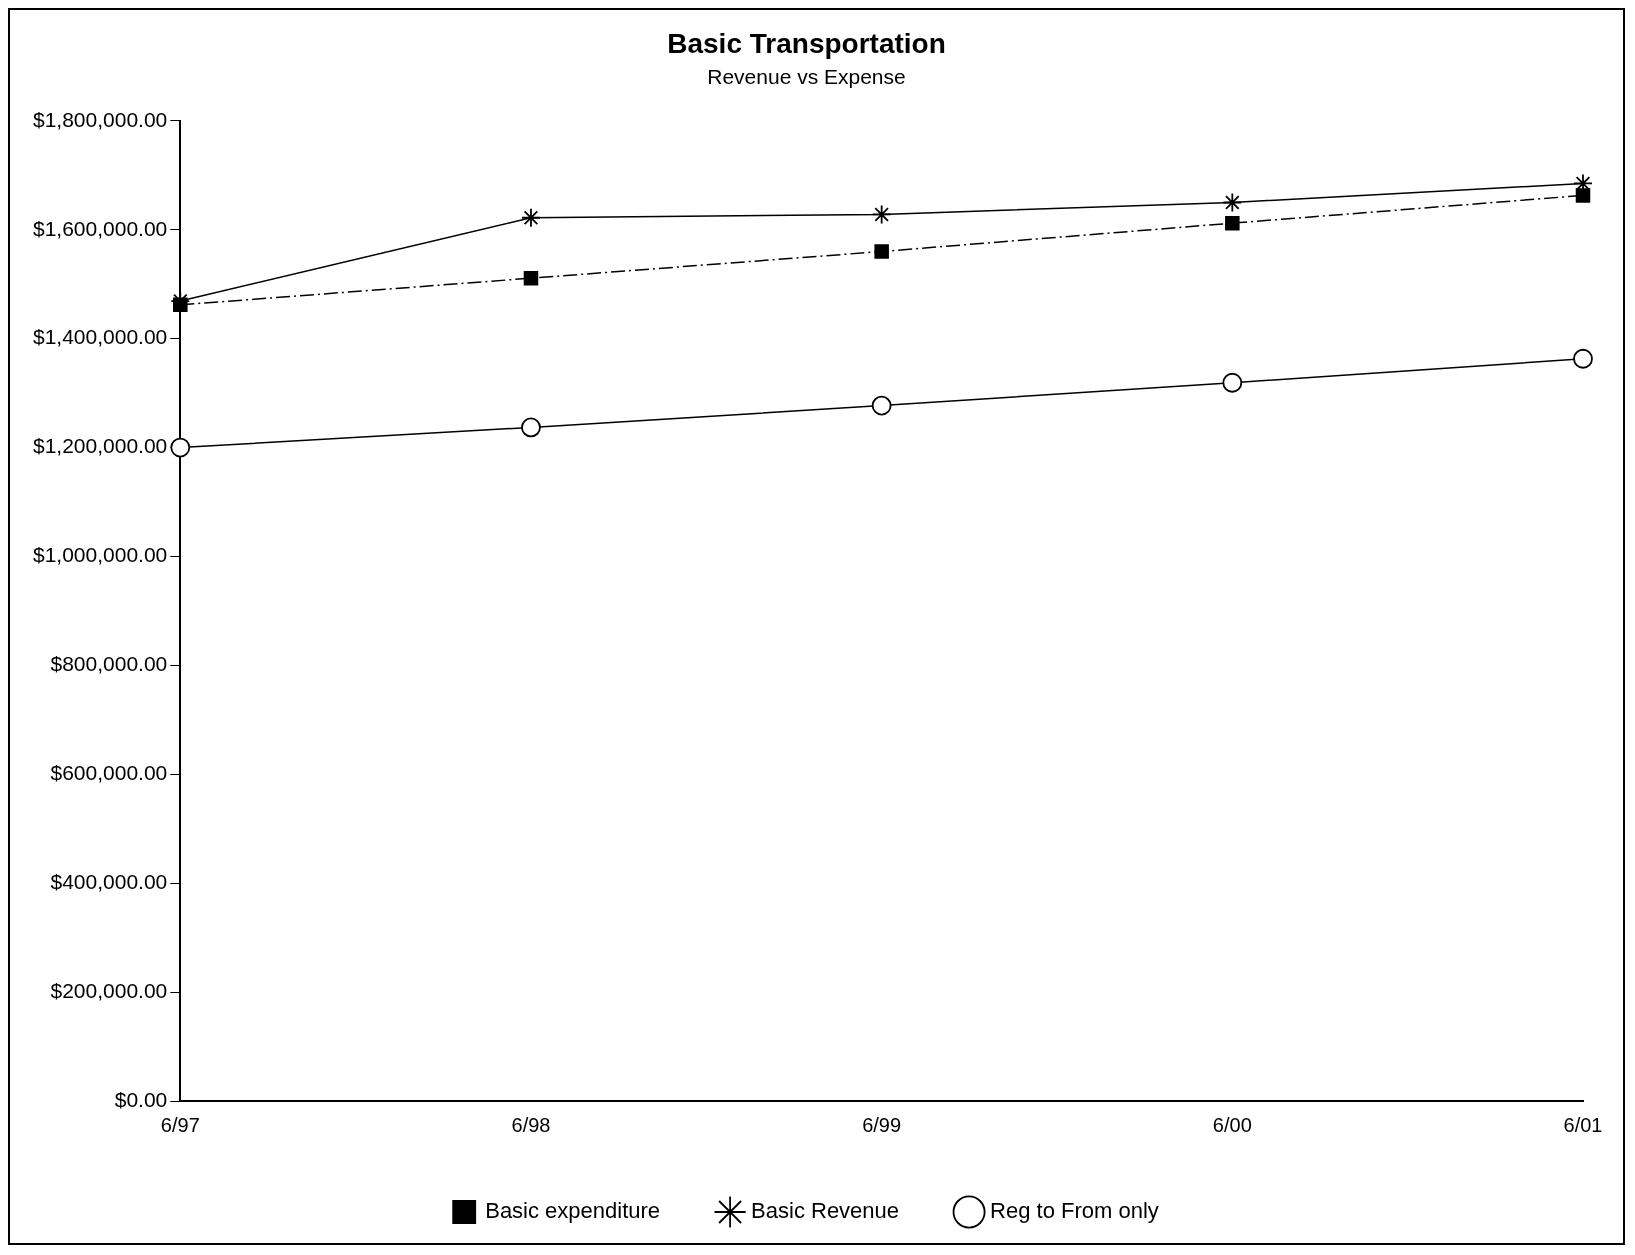 The width and height of the screenshot is (1635, 1255). I want to click on y-tick-label: $0.00, so click(141, 1099).